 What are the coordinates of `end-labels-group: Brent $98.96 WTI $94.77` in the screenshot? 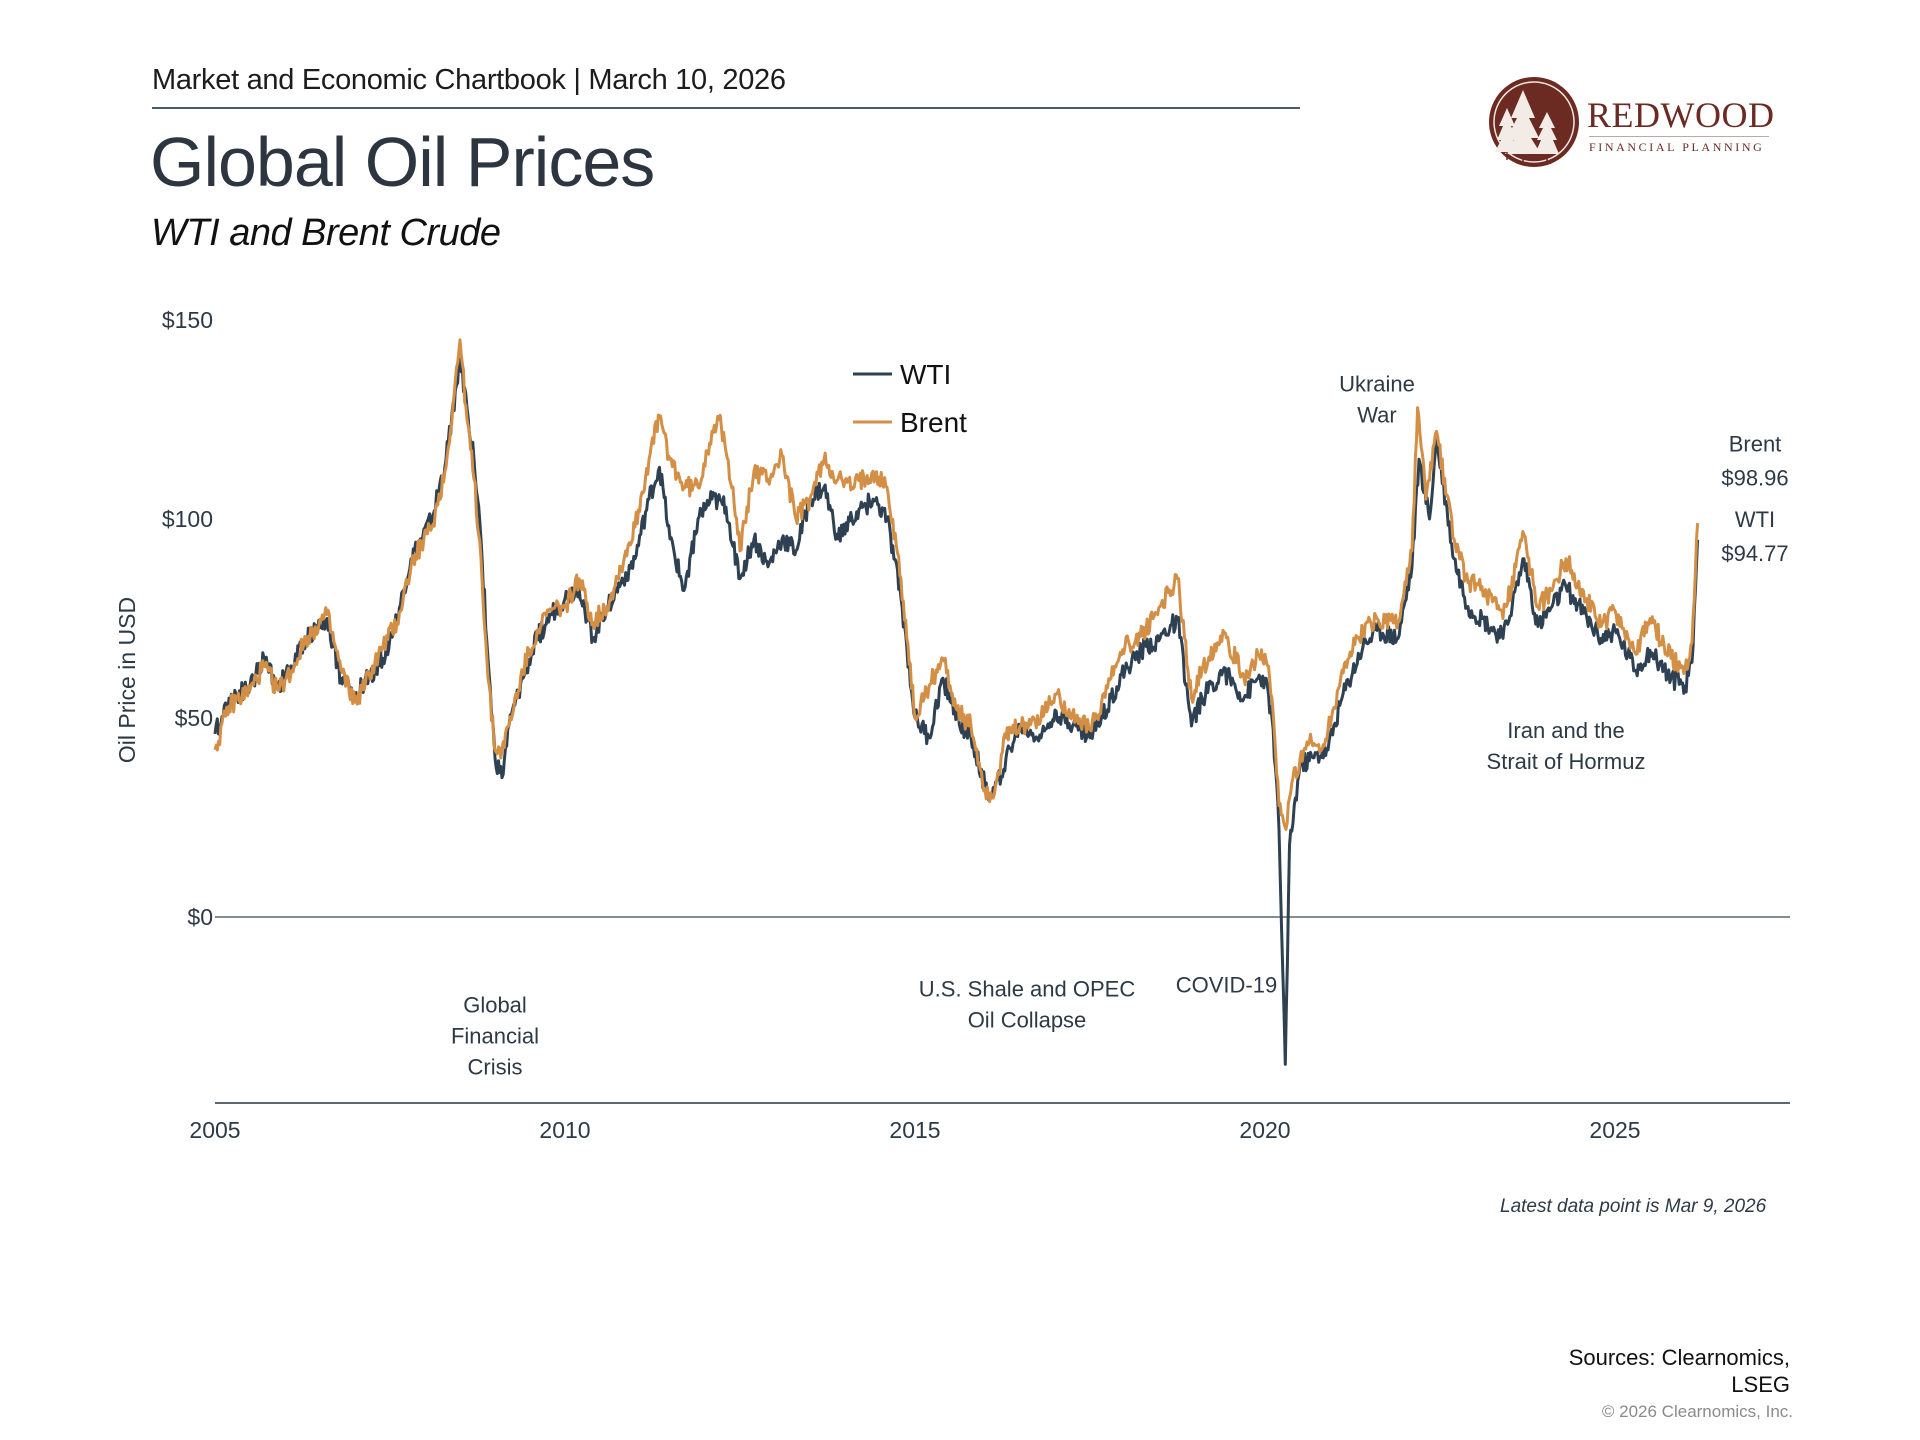 It's located at (1754, 498).